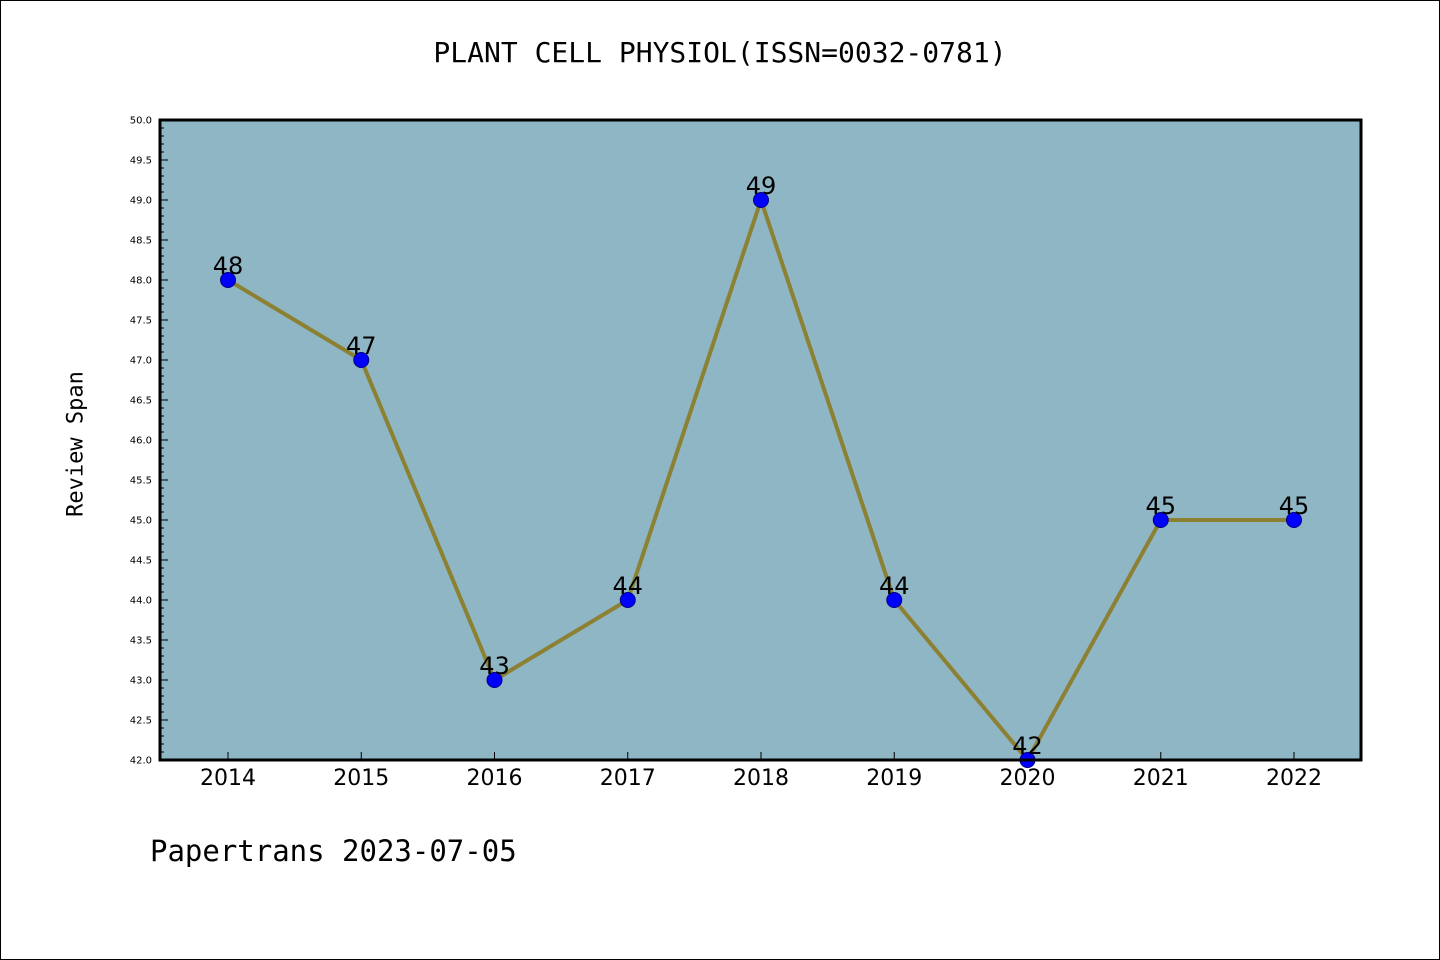 The width and height of the screenshot is (1440, 960). I want to click on x-tick-label: 2017, so click(628, 778).